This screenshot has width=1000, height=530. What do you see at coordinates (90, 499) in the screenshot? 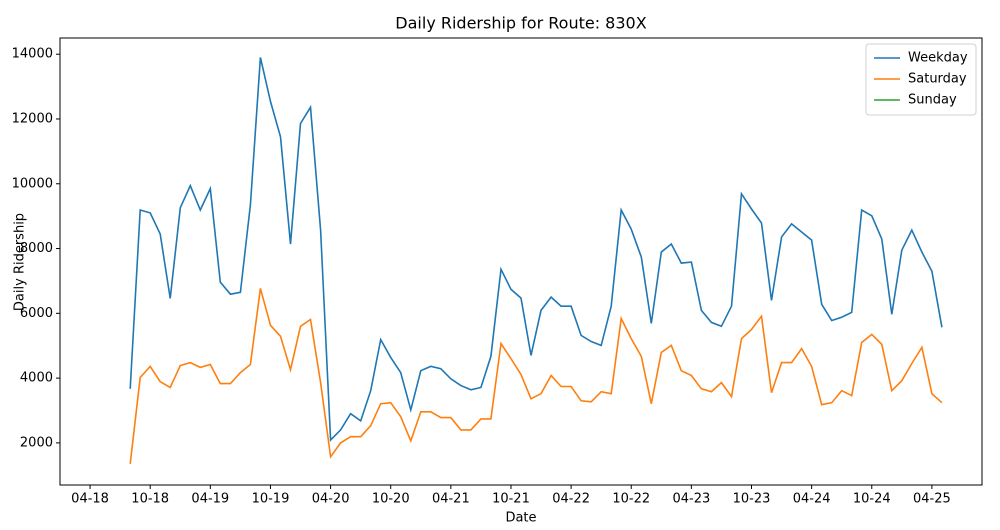
I see `x-tick-label: 04-18` at bounding box center [90, 499].